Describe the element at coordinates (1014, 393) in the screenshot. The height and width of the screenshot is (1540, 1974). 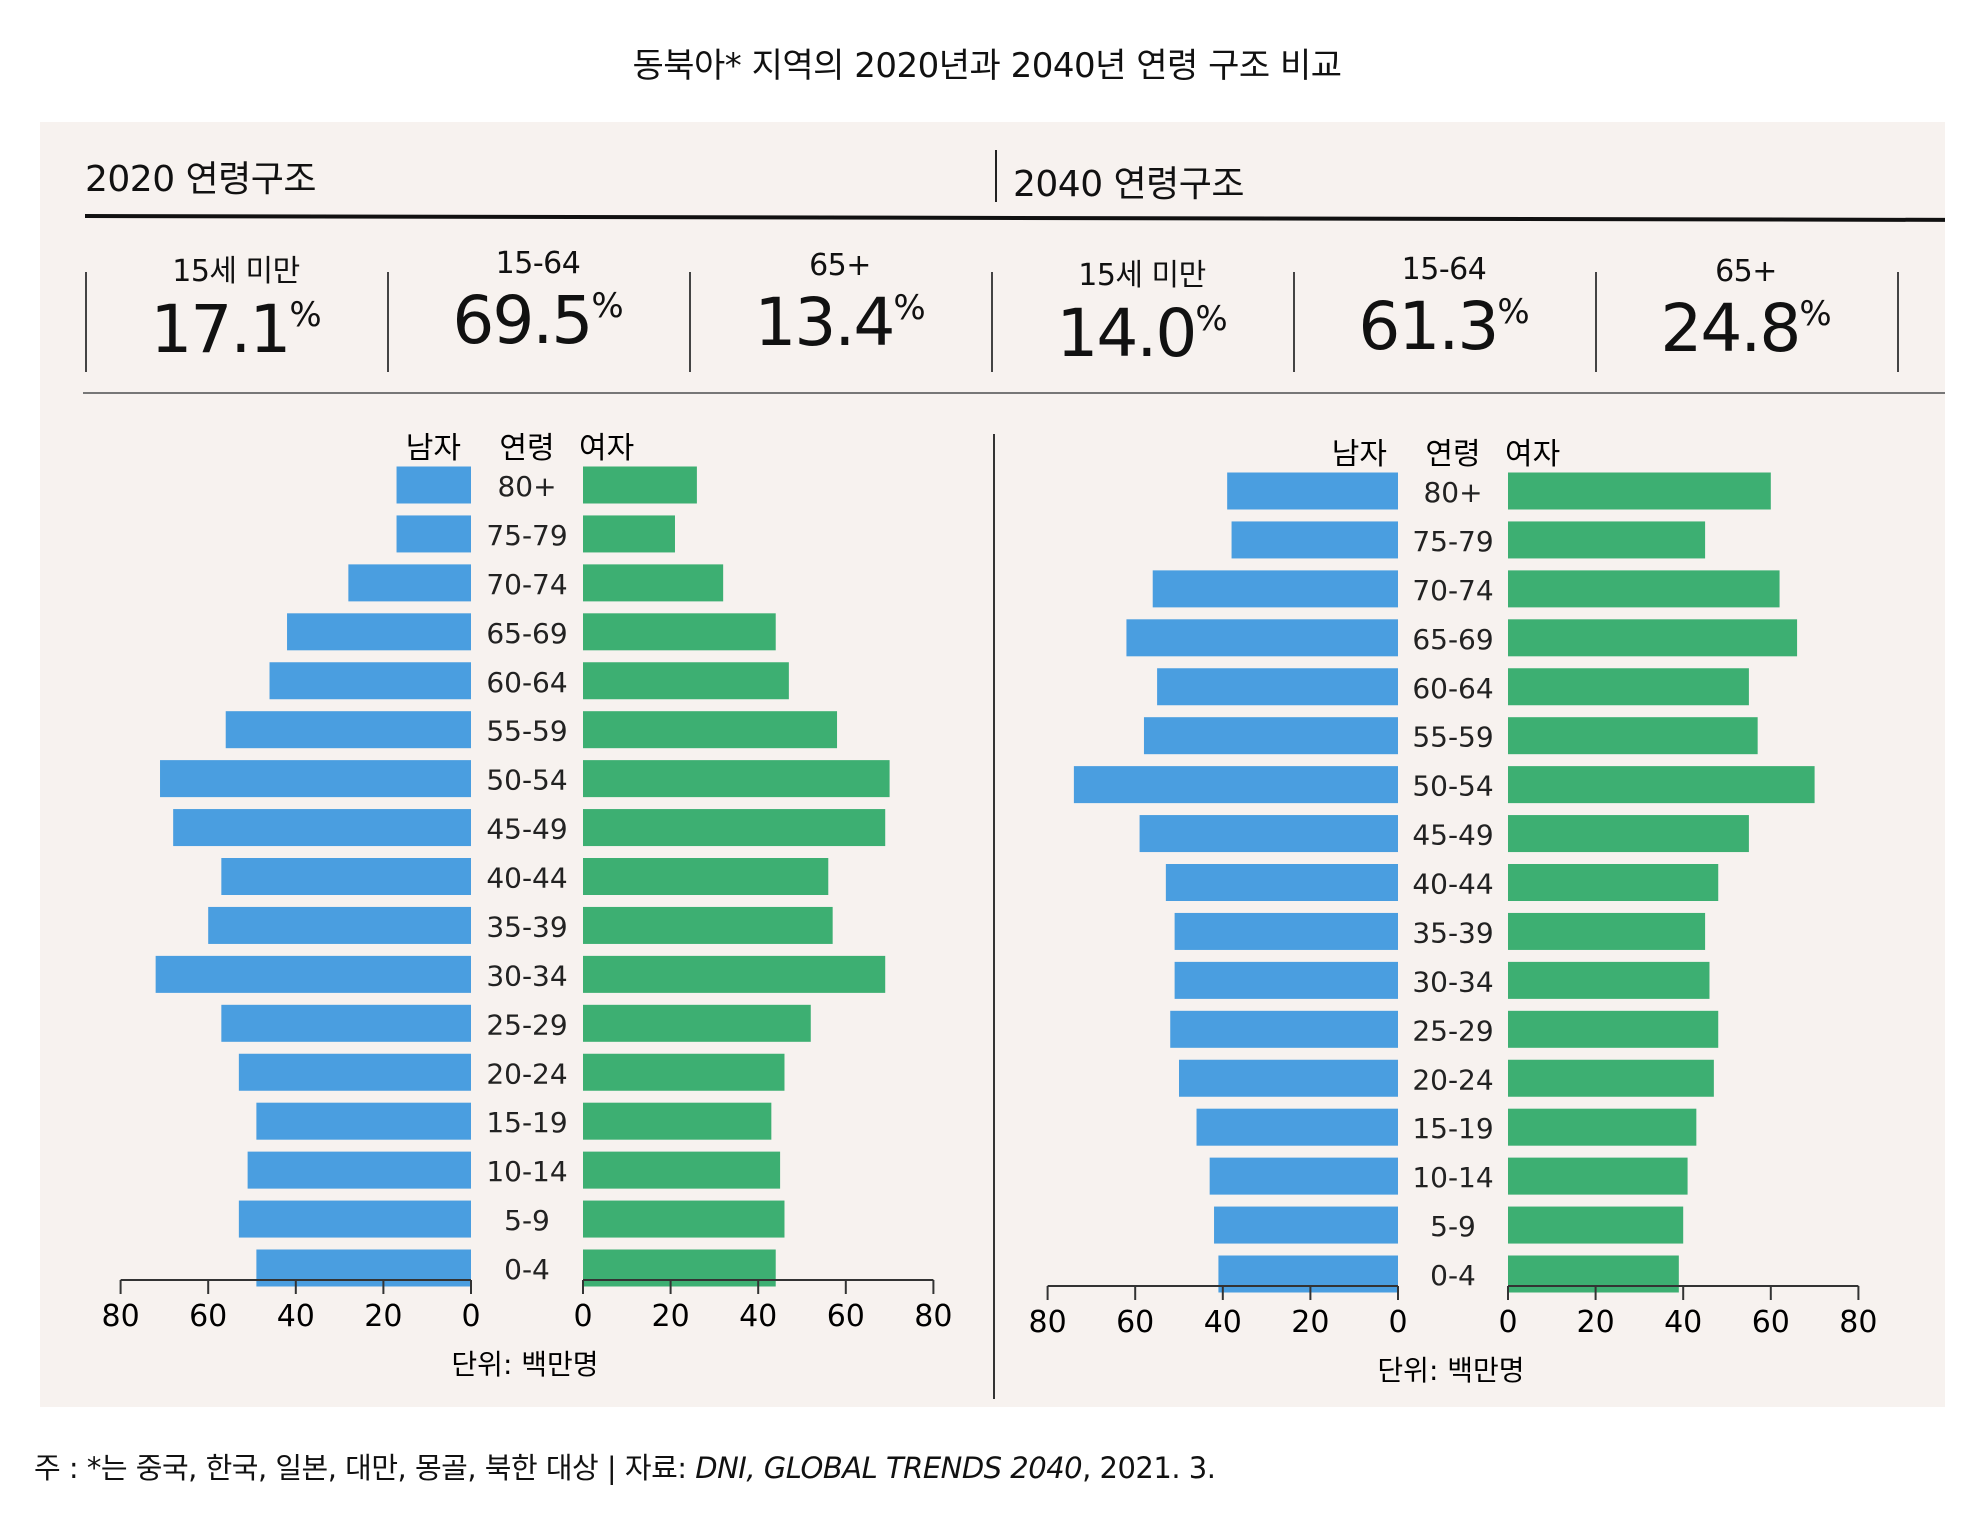
I see `stats-rule` at that location.